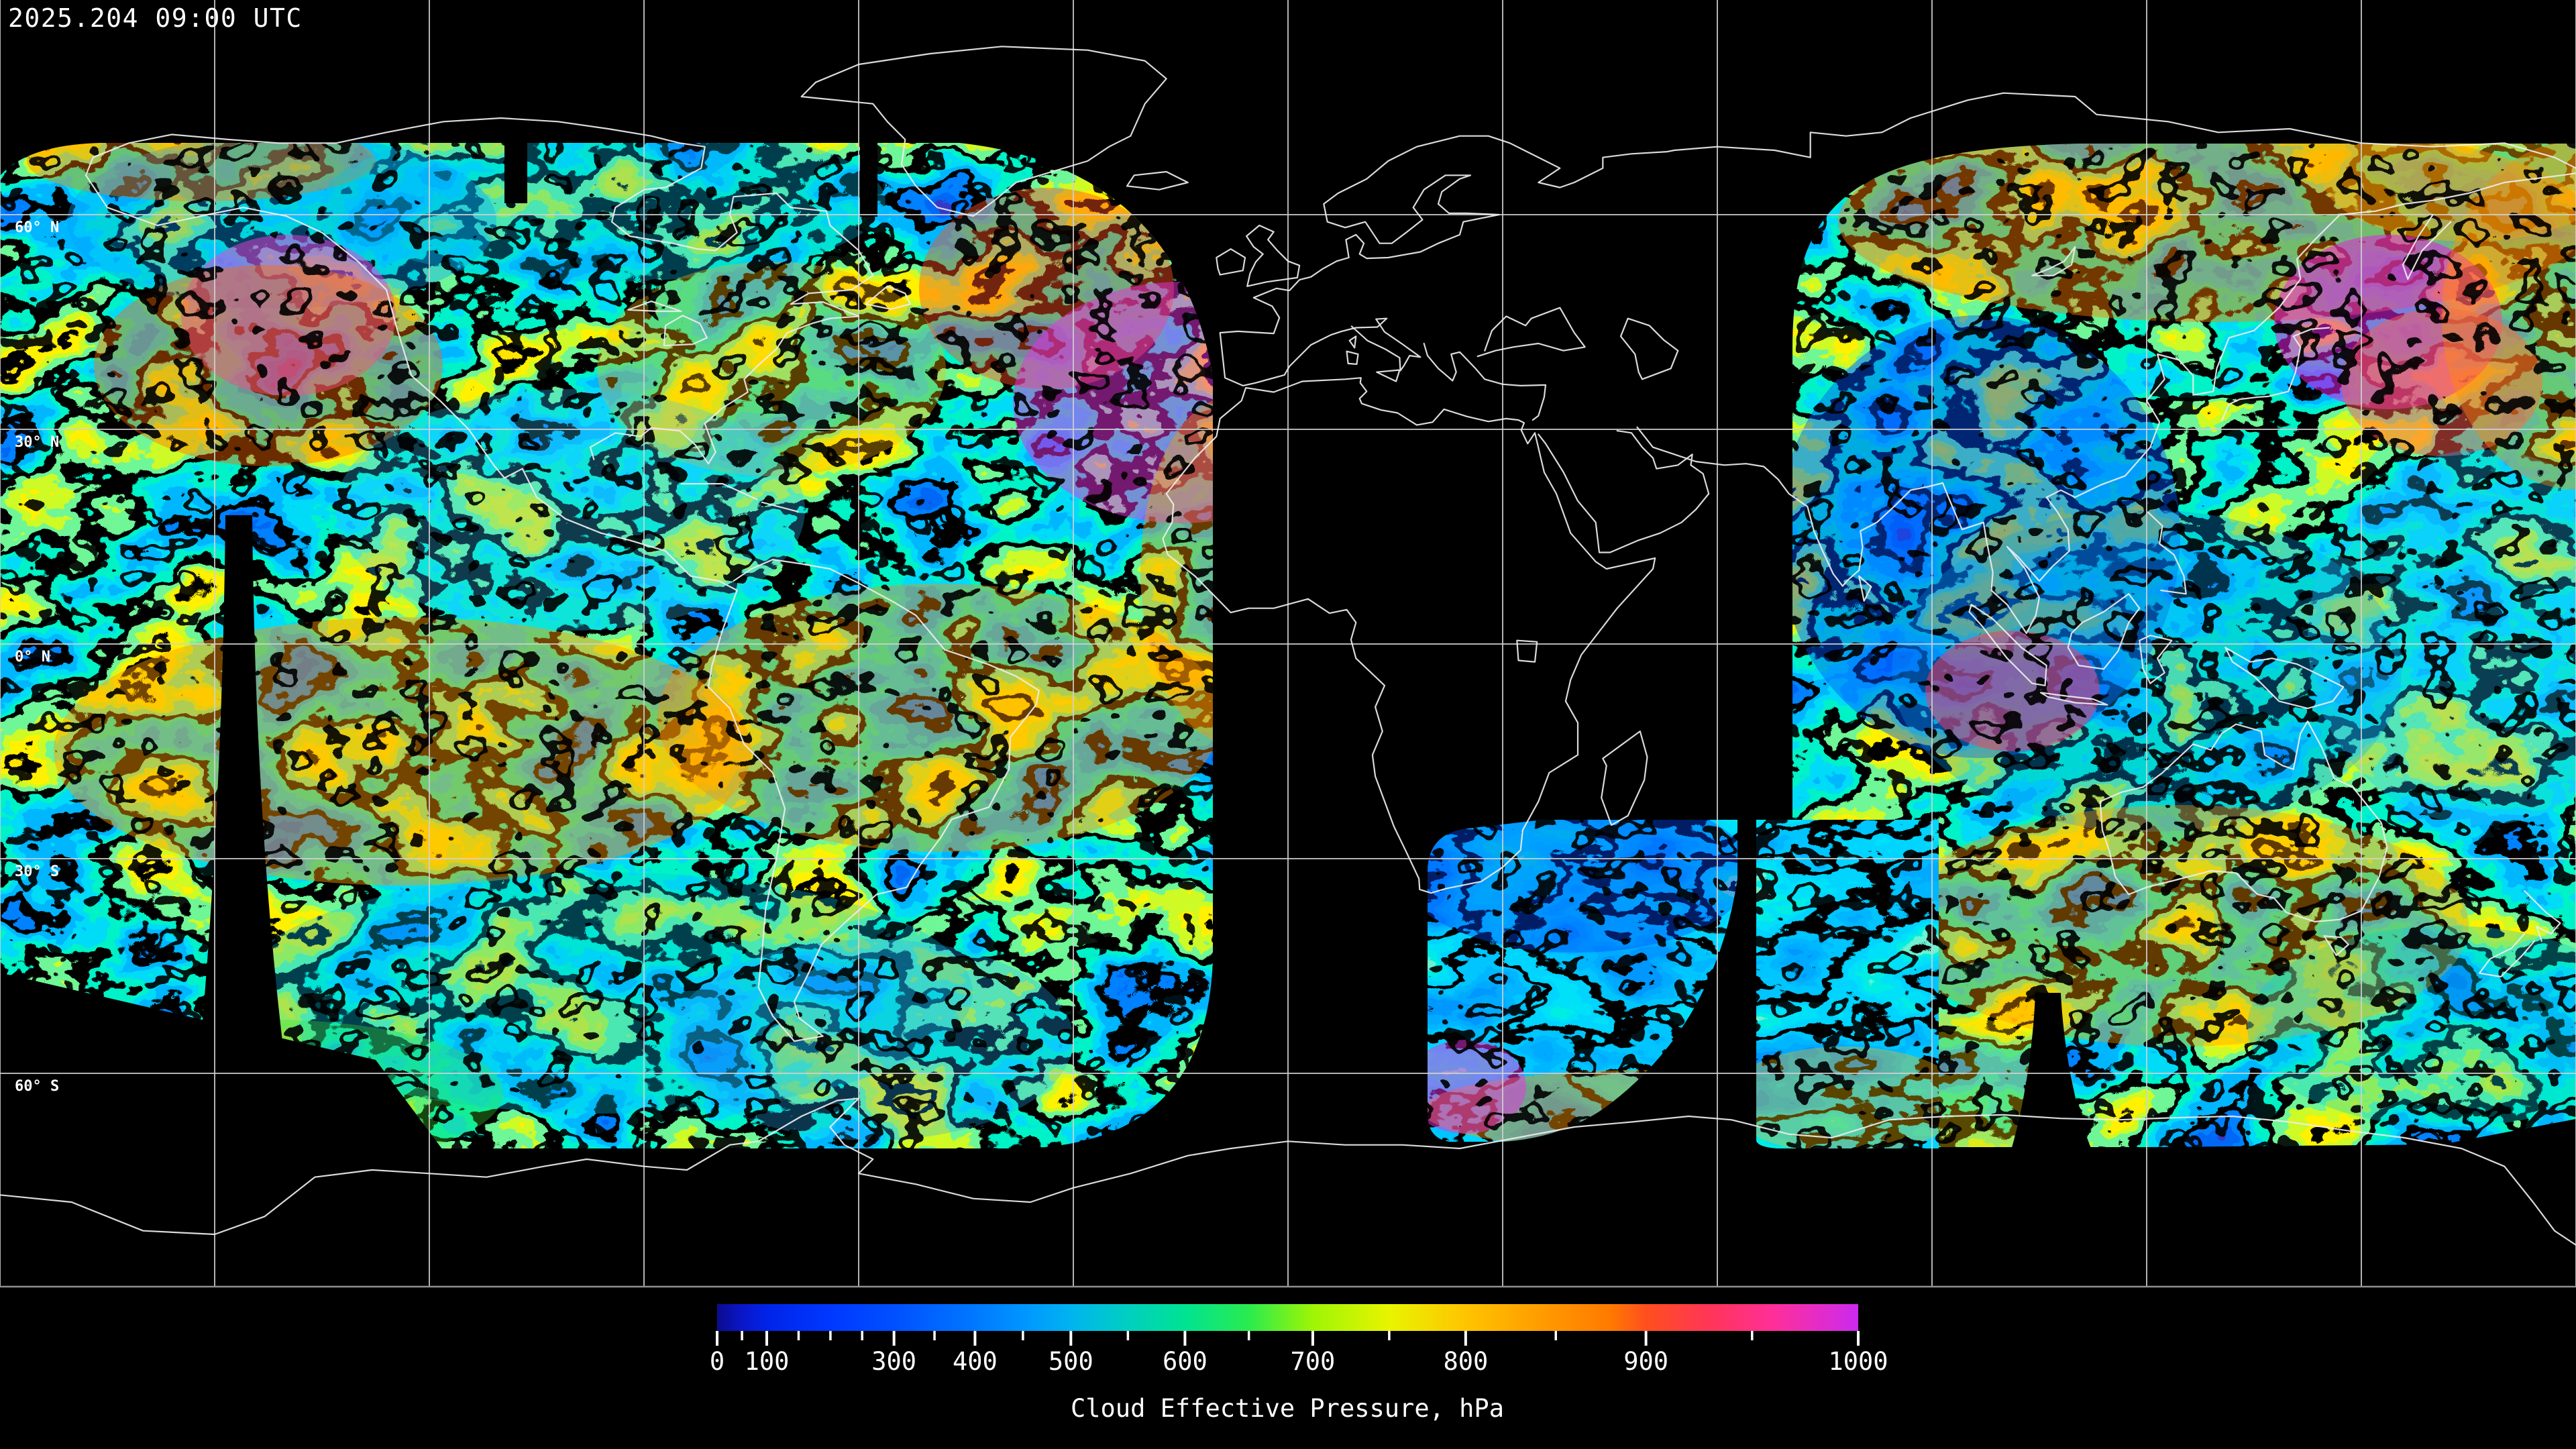  I want to click on data-gap-speckle, so click(1847, 984).